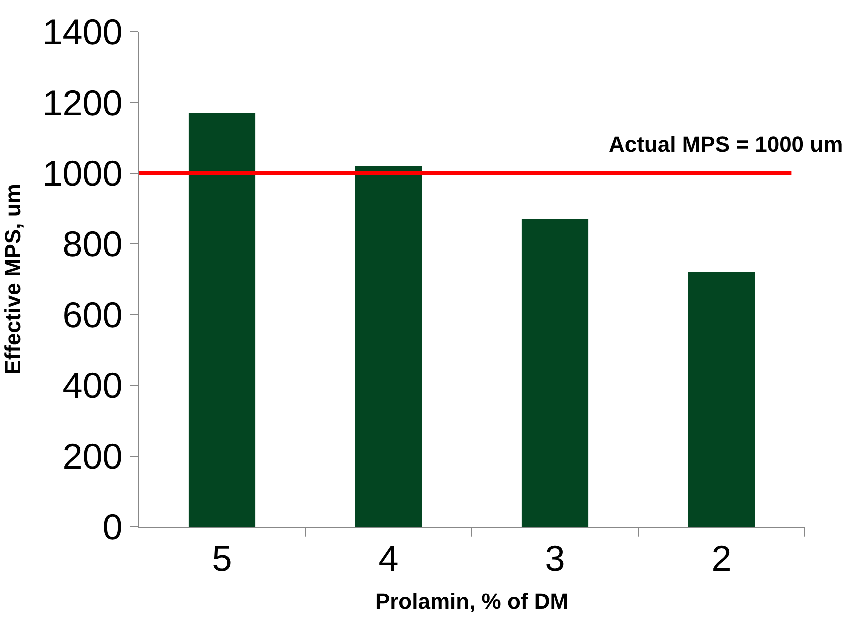 The height and width of the screenshot is (627, 845). Describe the element at coordinates (388, 559) in the screenshot. I see `x-tick-label: 4` at that location.